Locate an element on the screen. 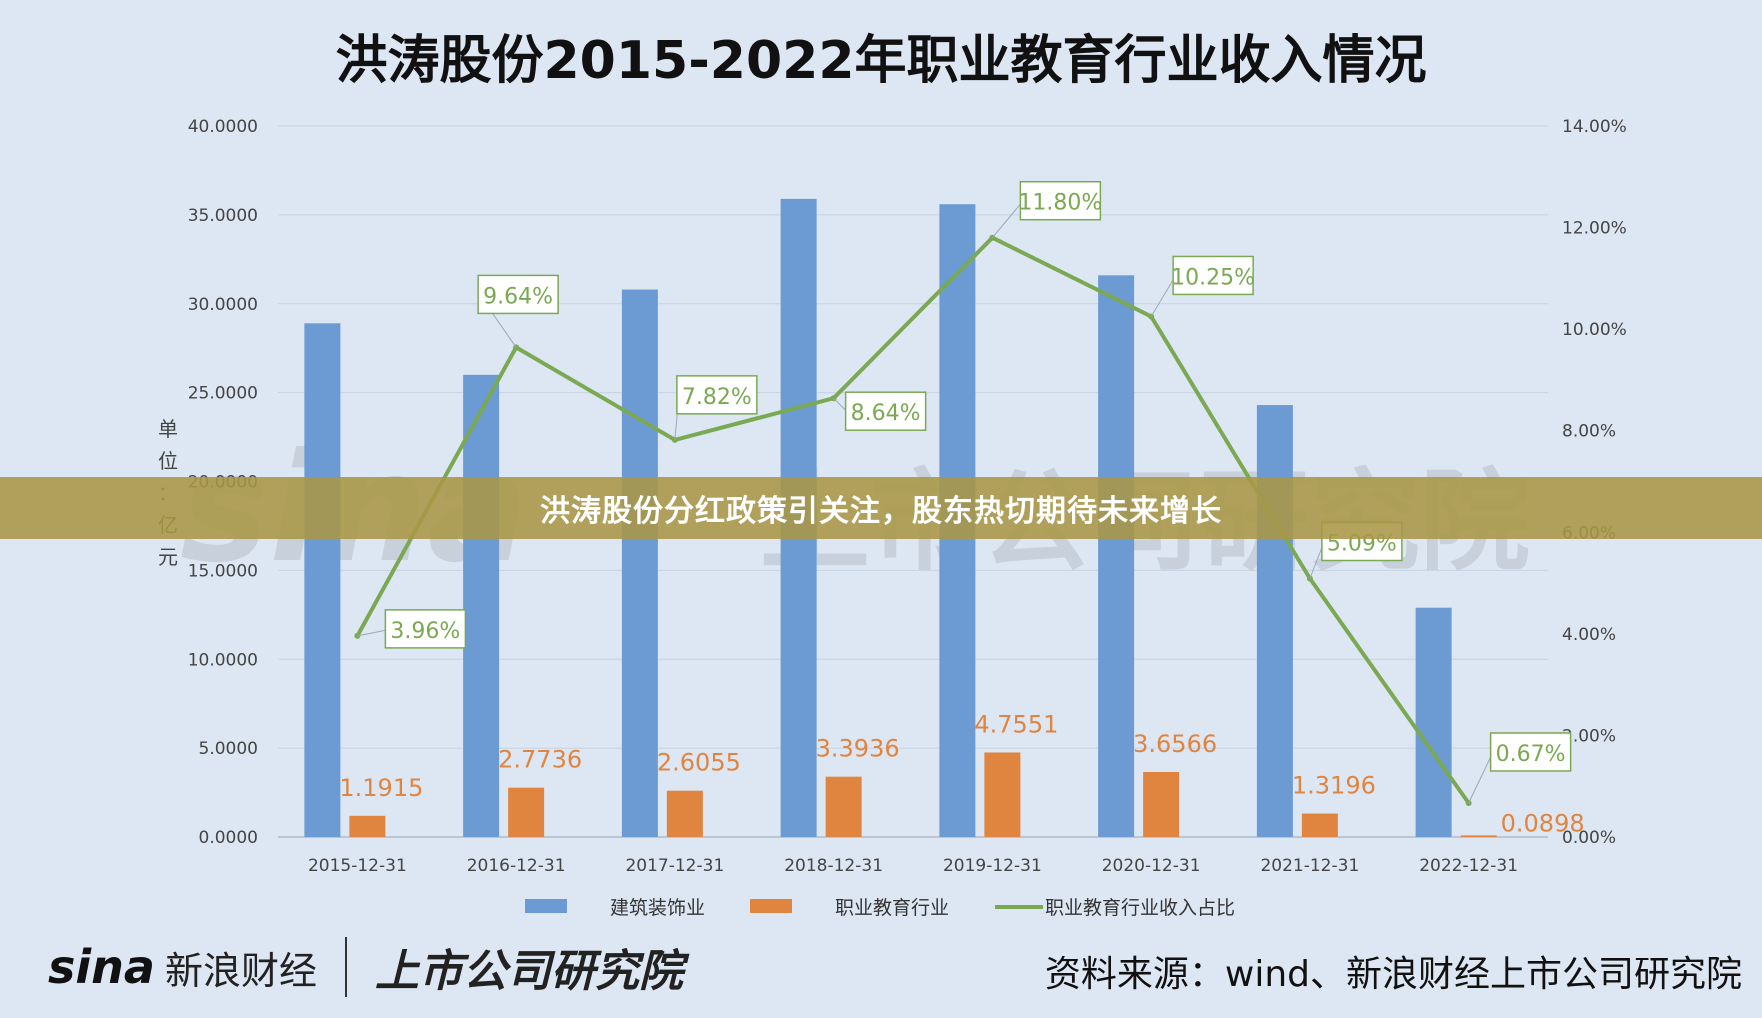 The image size is (1762, 1018). data-label-职业教育行业: 2.7736 is located at coordinates (540, 760).